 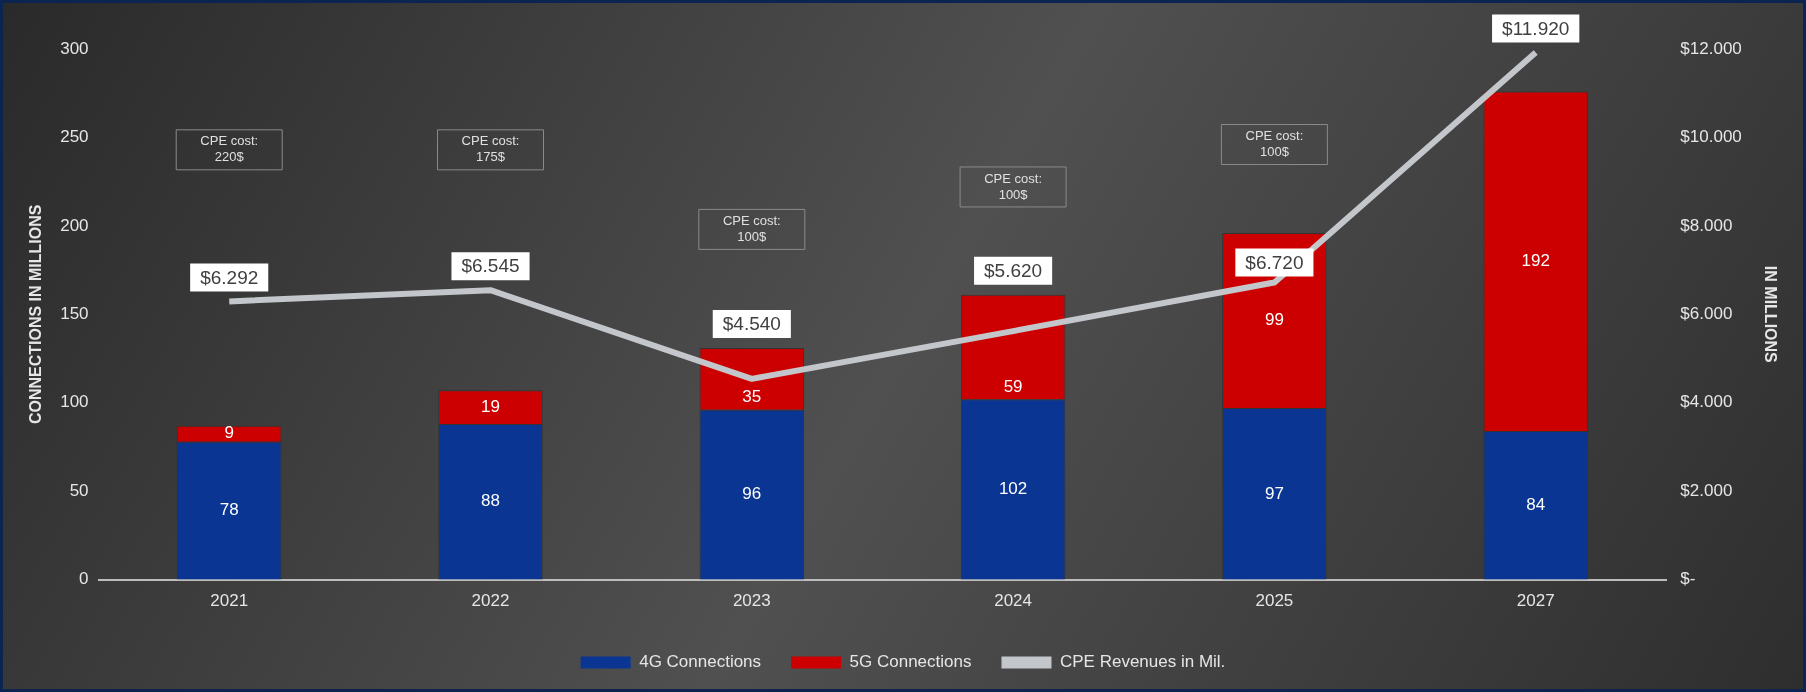 What do you see at coordinates (752, 494) in the screenshot?
I see `data-label: 96` at bounding box center [752, 494].